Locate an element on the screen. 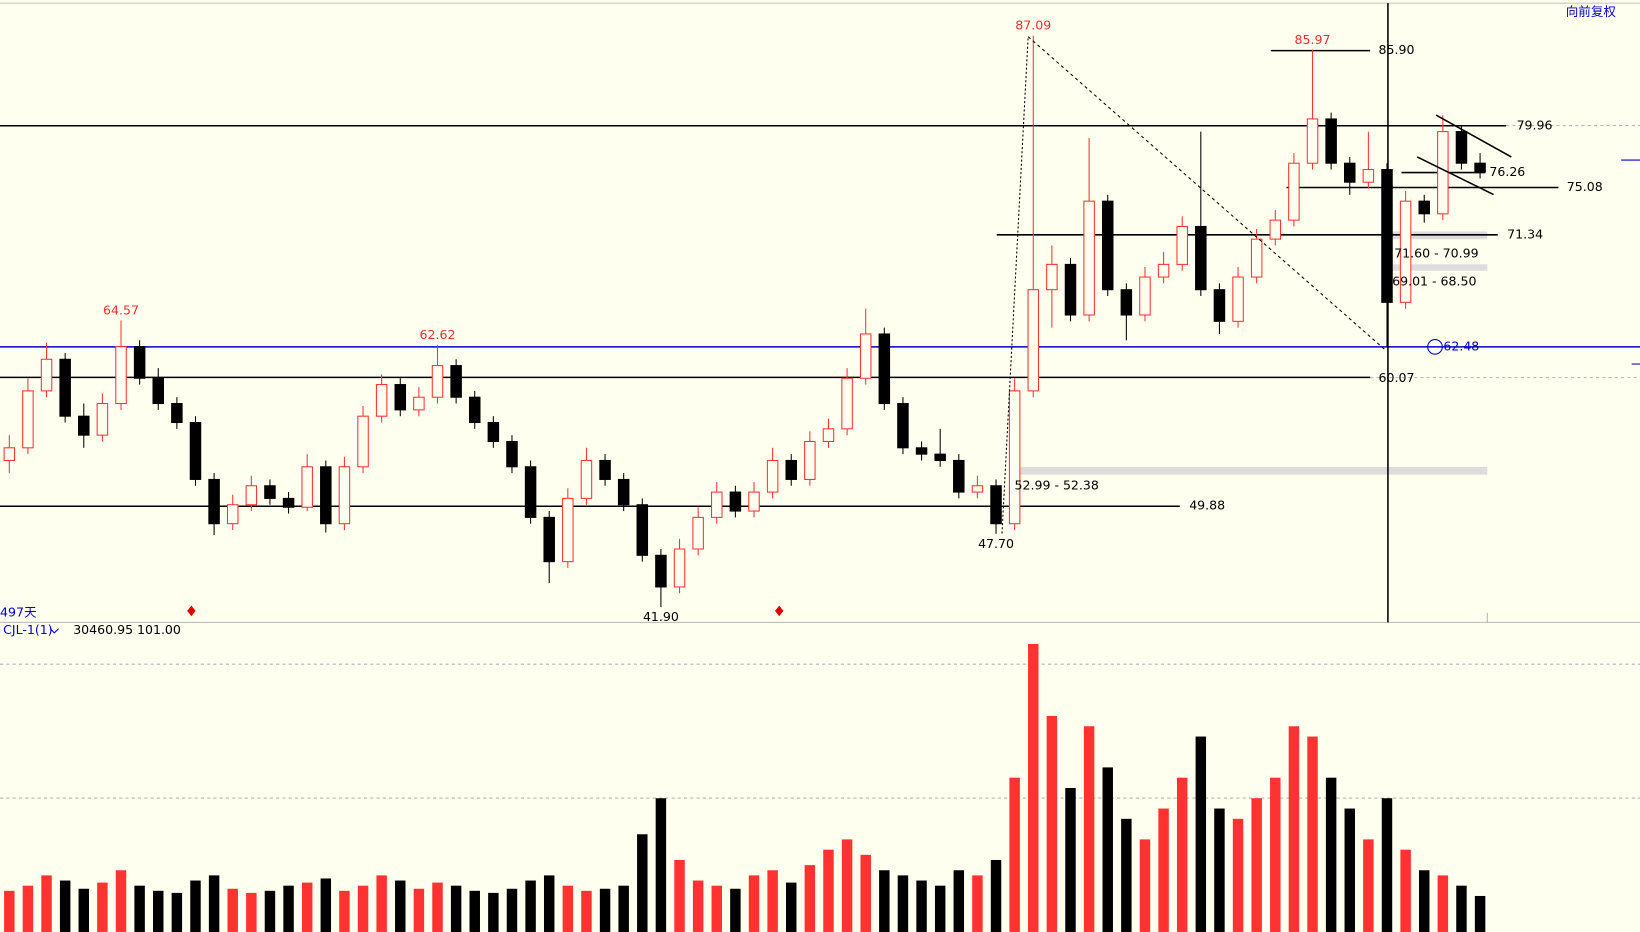 This screenshot has width=1640, height=932. indicator-value: 30460.95 is located at coordinates (103, 629).